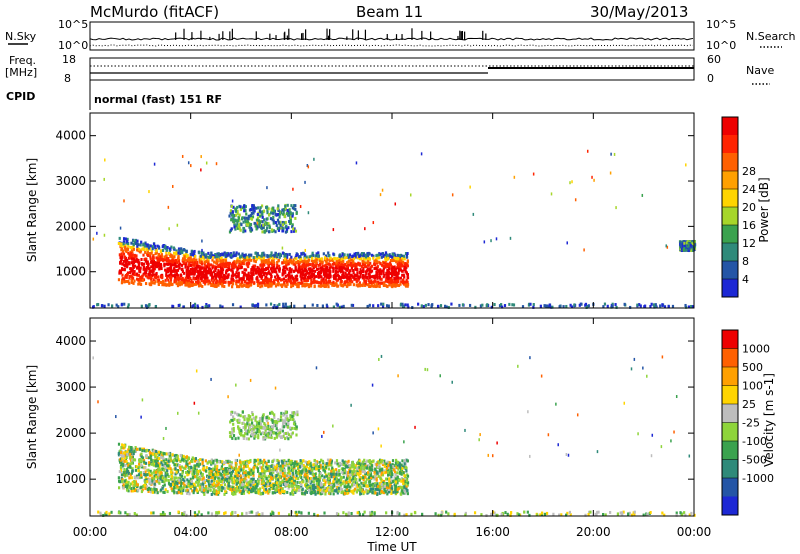  I want to click on noise-left-tick-bottom: 10^0, so click(73, 45).